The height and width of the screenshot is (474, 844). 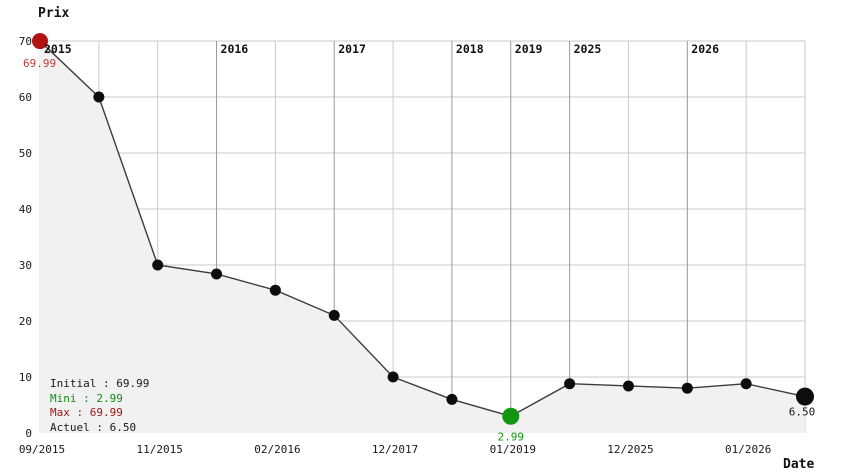 I want to click on y-tick-label: 0, so click(x=28, y=433).